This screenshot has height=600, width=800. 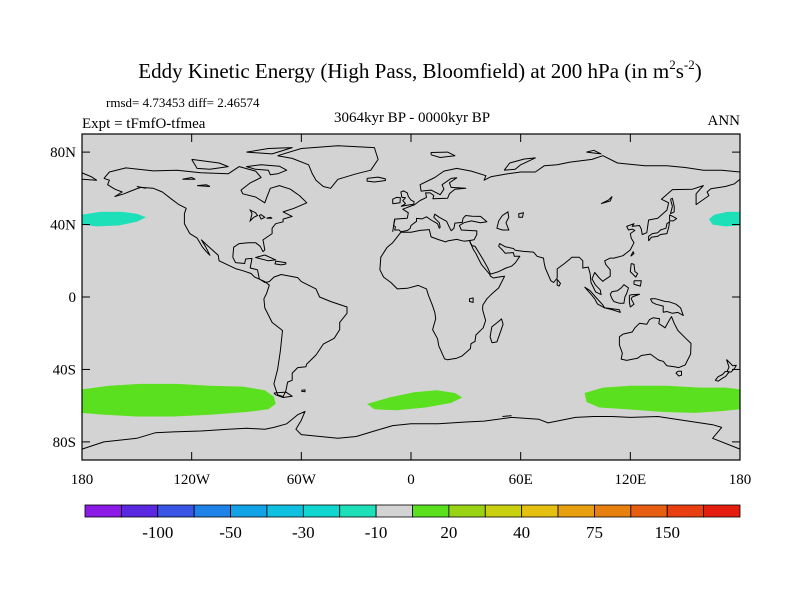 I want to click on x-tick-label: 60E, so click(x=521, y=480).